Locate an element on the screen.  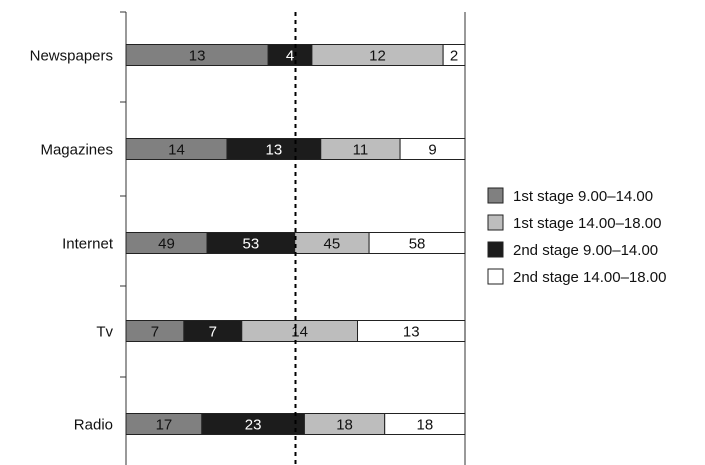
data-label: 58 is located at coordinates (417, 244).